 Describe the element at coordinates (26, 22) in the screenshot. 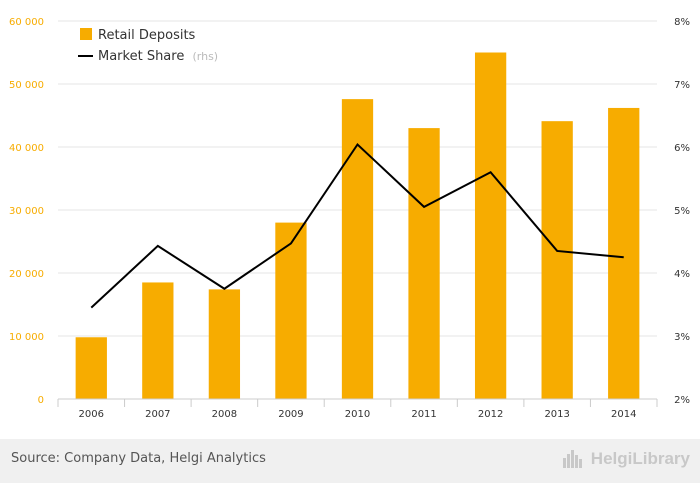

I see `y-left-tick-label: 60 000` at that location.